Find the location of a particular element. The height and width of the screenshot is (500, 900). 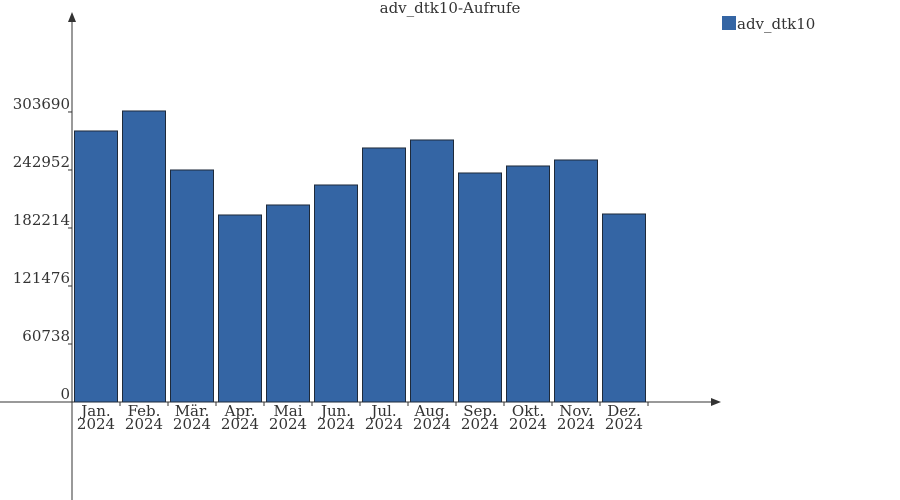

x-axis-arrow is located at coordinates (716, 402).